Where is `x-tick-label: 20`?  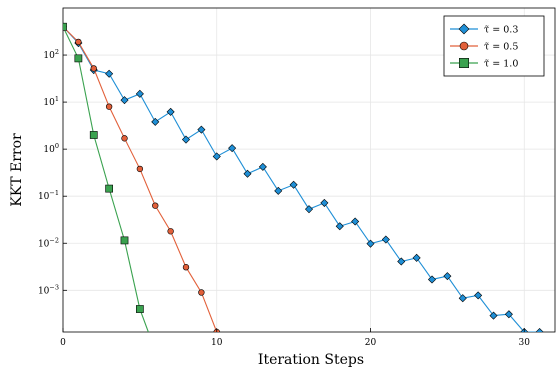 x-tick-label: 20 is located at coordinates (371, 343).